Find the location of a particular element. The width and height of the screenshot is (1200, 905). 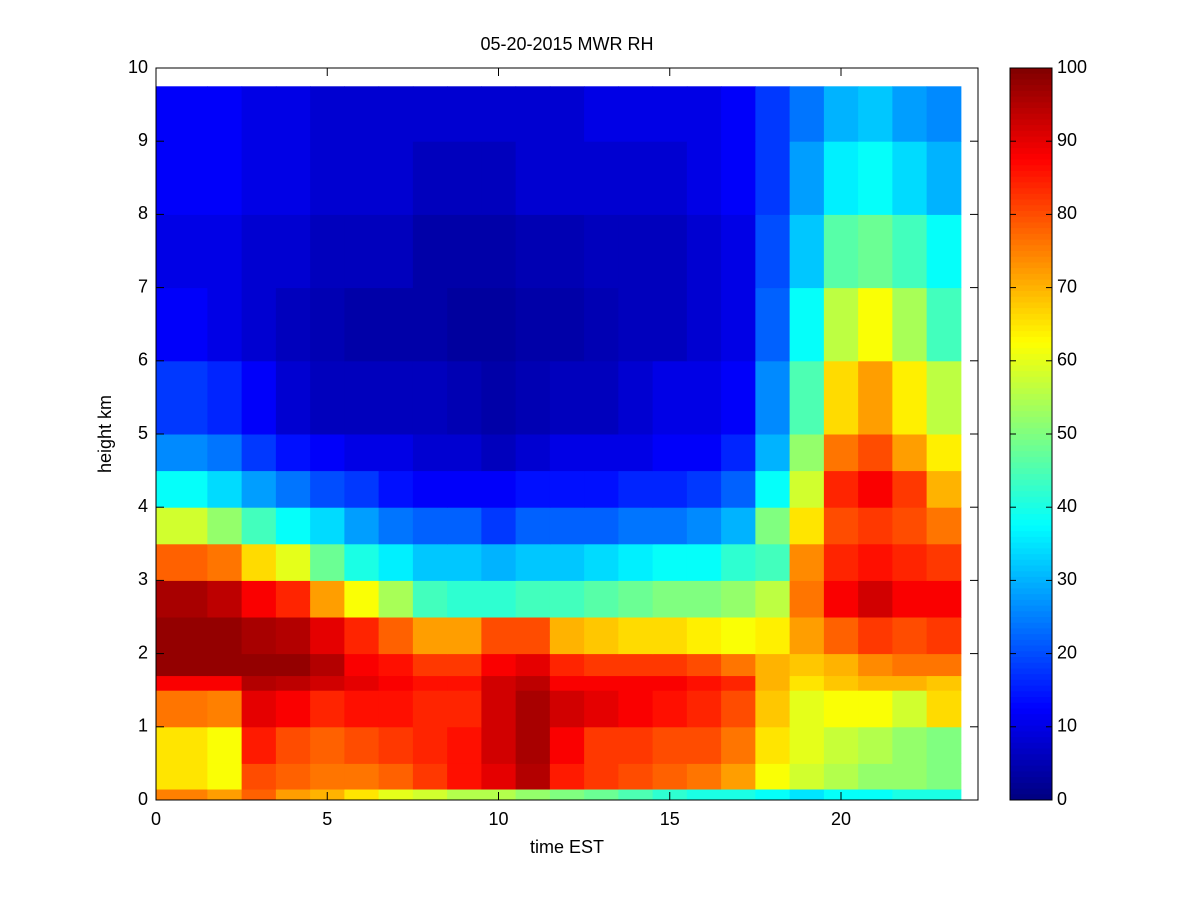

y-tick-label: 1 is located at coordinates (143, 726).